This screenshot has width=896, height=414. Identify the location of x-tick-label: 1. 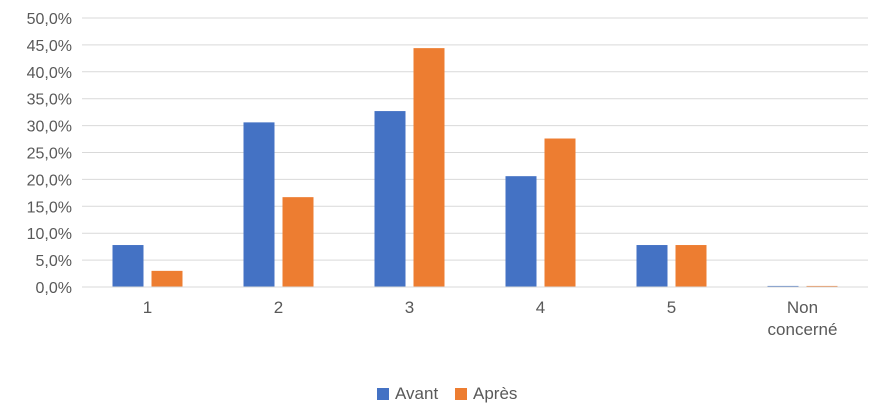
(147, 307).